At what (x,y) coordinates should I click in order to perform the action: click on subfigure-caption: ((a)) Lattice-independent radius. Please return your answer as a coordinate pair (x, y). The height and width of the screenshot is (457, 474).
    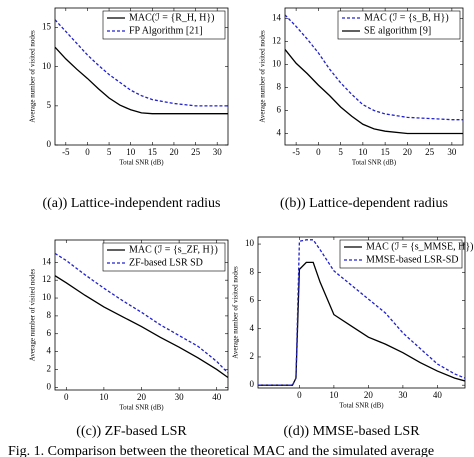
    Looking at the image, I should click on (131, 203).